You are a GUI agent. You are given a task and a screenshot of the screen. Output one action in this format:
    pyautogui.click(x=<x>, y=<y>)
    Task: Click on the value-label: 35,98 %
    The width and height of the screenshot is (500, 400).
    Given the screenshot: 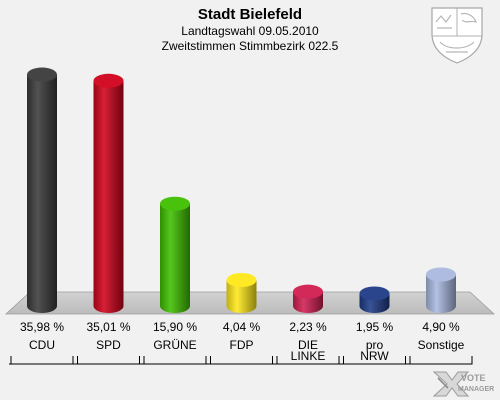 What is the action you would take?
    pyautogui.click(x=42, y=327)
    